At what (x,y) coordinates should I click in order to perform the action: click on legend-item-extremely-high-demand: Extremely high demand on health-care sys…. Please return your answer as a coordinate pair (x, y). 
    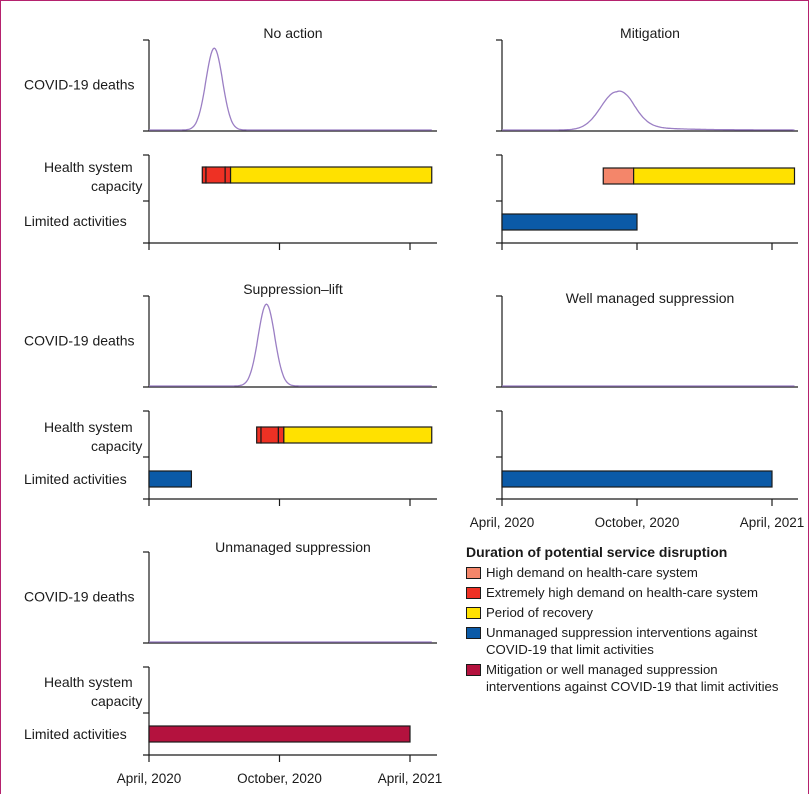
    Looking at the image, I should click on (636, 592).